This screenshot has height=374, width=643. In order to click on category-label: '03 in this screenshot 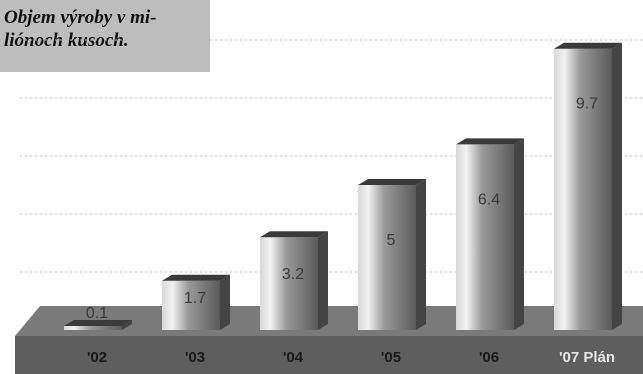, I will do `click(195, 357)`.